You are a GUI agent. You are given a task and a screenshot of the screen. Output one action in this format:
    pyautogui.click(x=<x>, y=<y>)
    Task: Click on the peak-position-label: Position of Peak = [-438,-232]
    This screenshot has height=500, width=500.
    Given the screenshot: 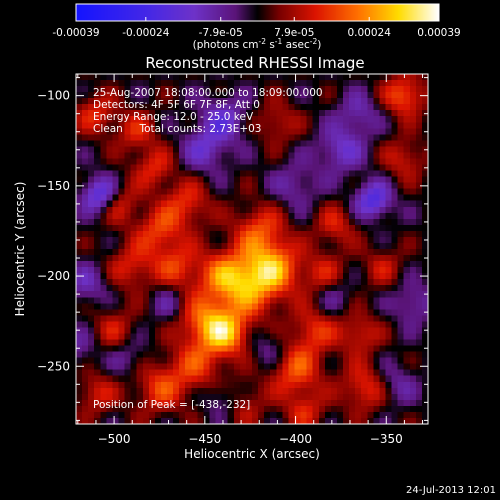 What is the action you would take?
    pyautogui.click(x=171, y=405)
    